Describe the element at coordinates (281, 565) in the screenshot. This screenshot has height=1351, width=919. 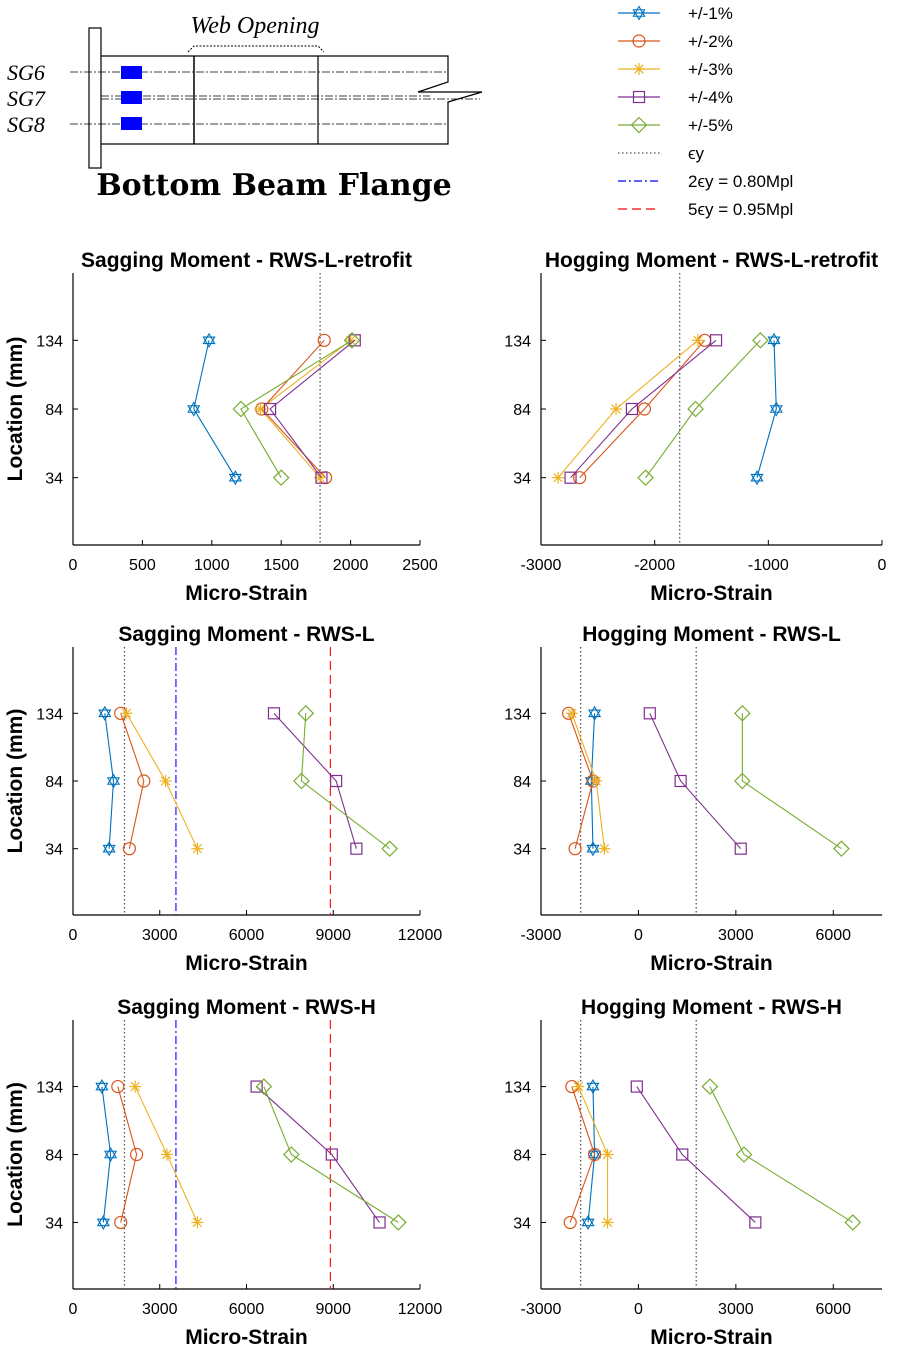
I see `x-tick-label: 1500` at that location.